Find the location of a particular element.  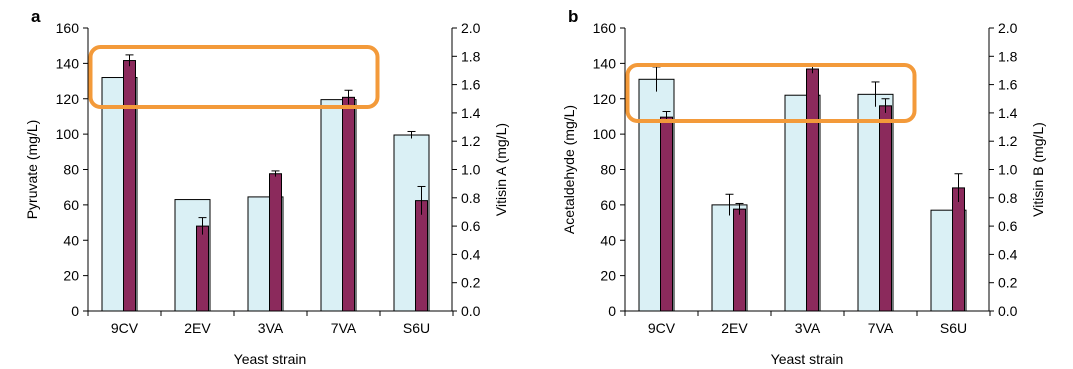

chart-a-right-tick-label: 1.0 is located at coordinates (471, 170).